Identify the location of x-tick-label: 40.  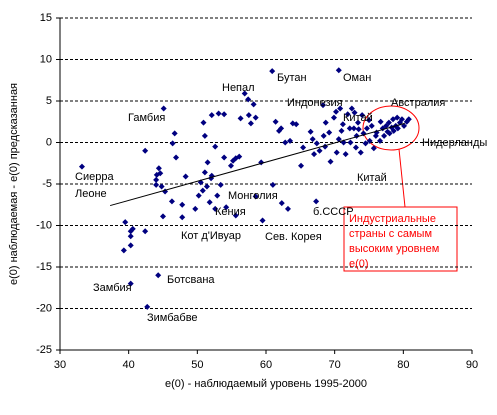
(129, 365).